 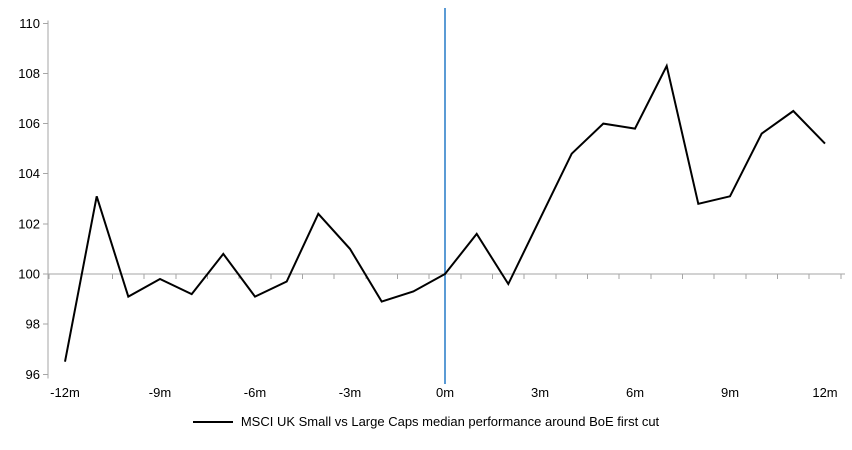 I want to click on y-axis-label: 106, so click(x=29, y=123).